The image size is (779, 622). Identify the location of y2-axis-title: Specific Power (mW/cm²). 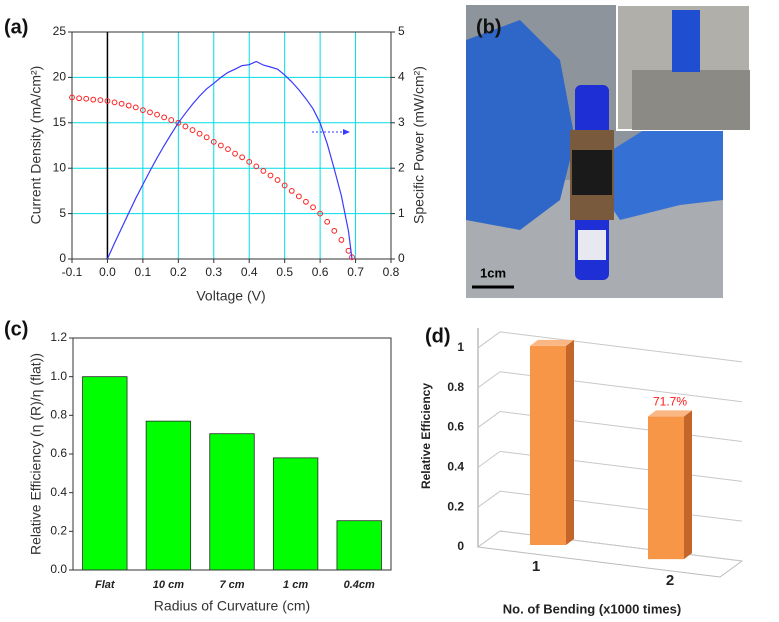
(419, 145).